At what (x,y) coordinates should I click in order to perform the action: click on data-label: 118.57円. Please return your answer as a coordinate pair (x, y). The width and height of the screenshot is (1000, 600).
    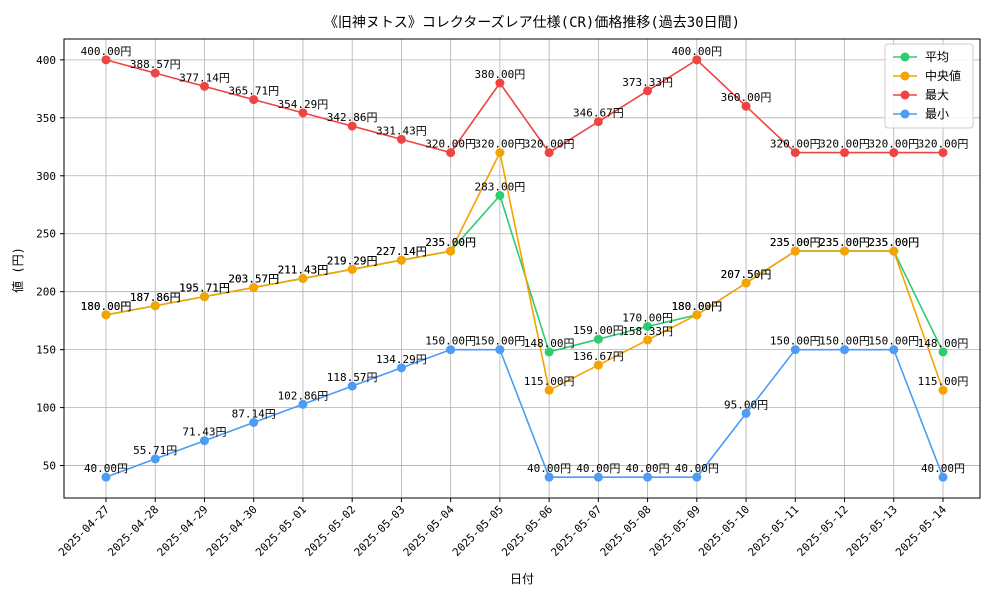
    Looking at the image, I should click on (352, 377).